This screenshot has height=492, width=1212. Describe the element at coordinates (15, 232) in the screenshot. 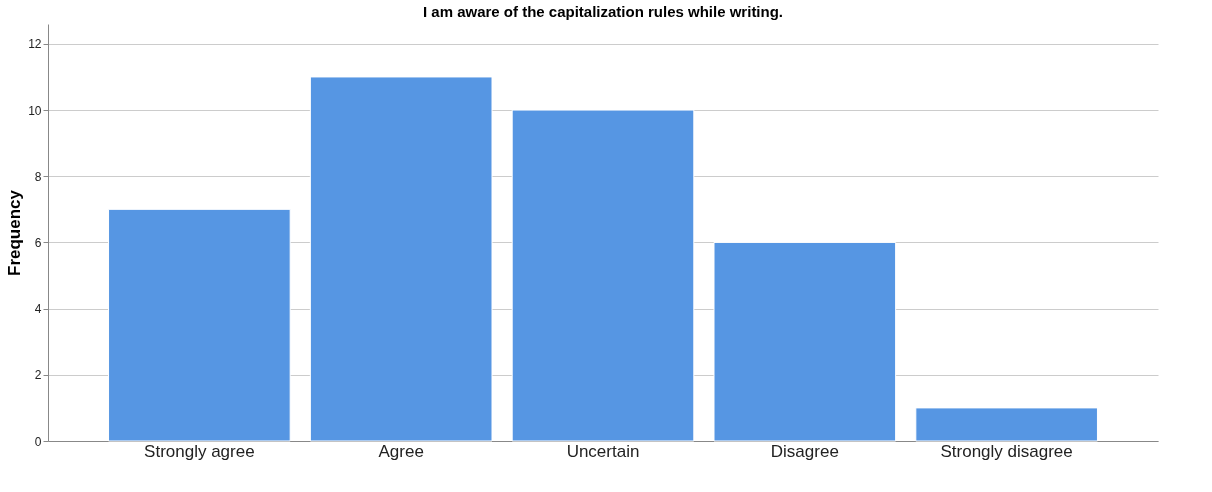

I see `y-axis-title: Frequency` at that location.